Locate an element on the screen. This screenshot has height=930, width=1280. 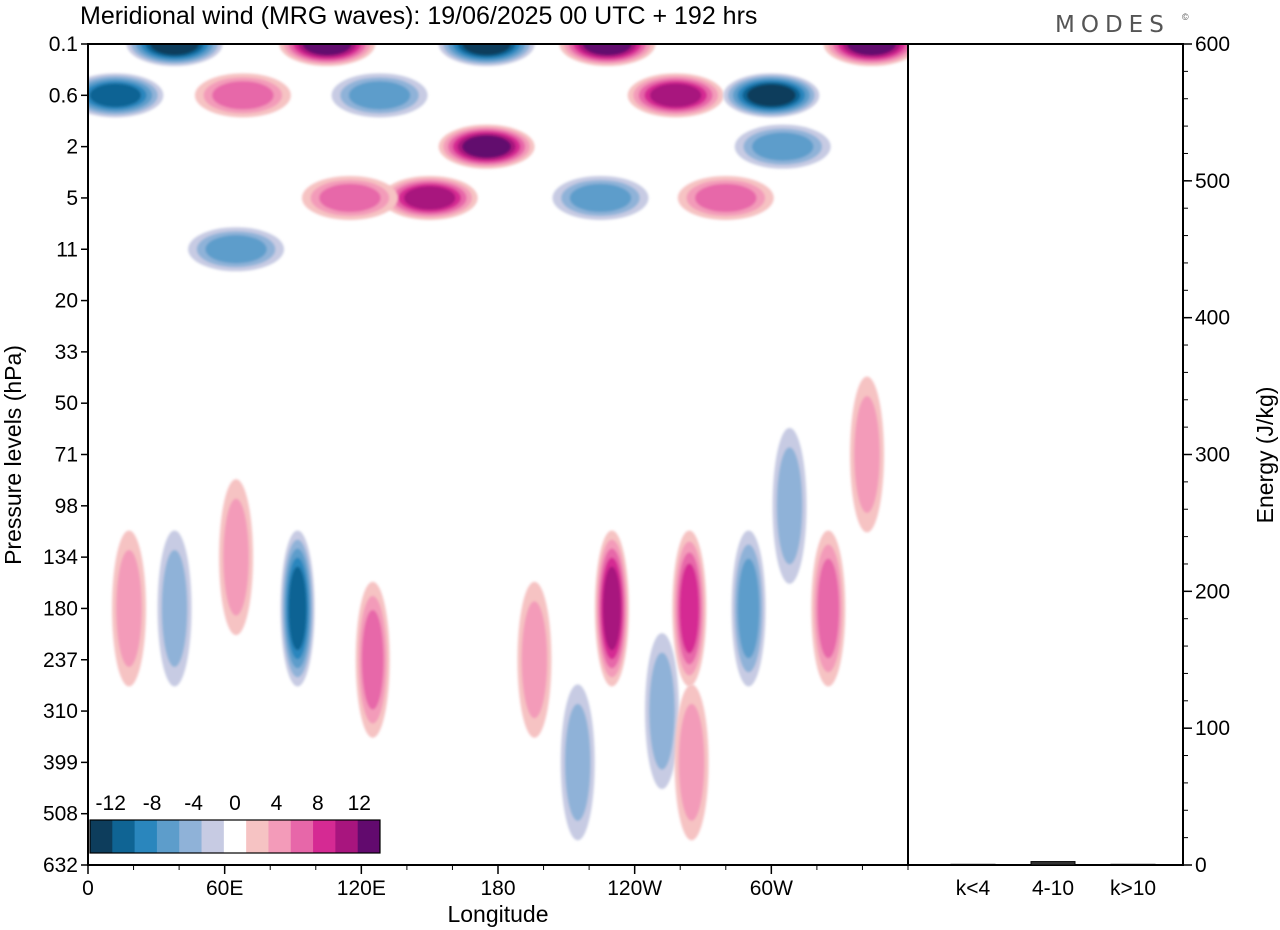
colorbar: -12 -8 -4 0 4 8 12 is located at coordinates (235, 823).